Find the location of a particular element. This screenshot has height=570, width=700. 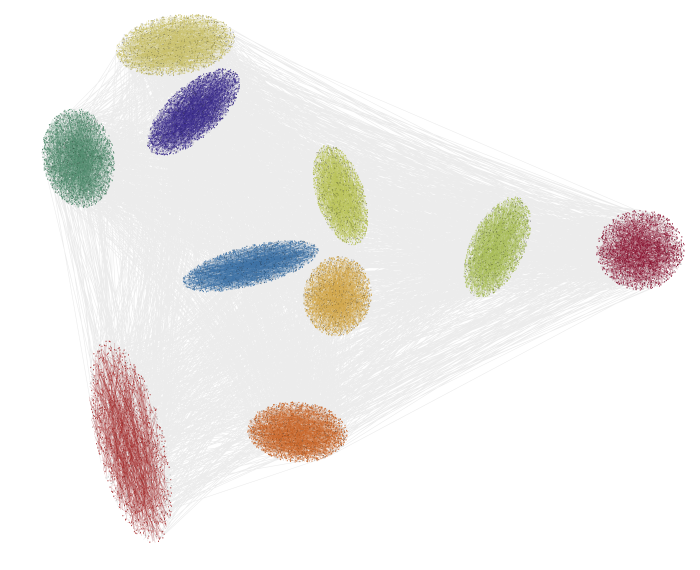

cluster-red-mesh is located at coordinates (130, 441).